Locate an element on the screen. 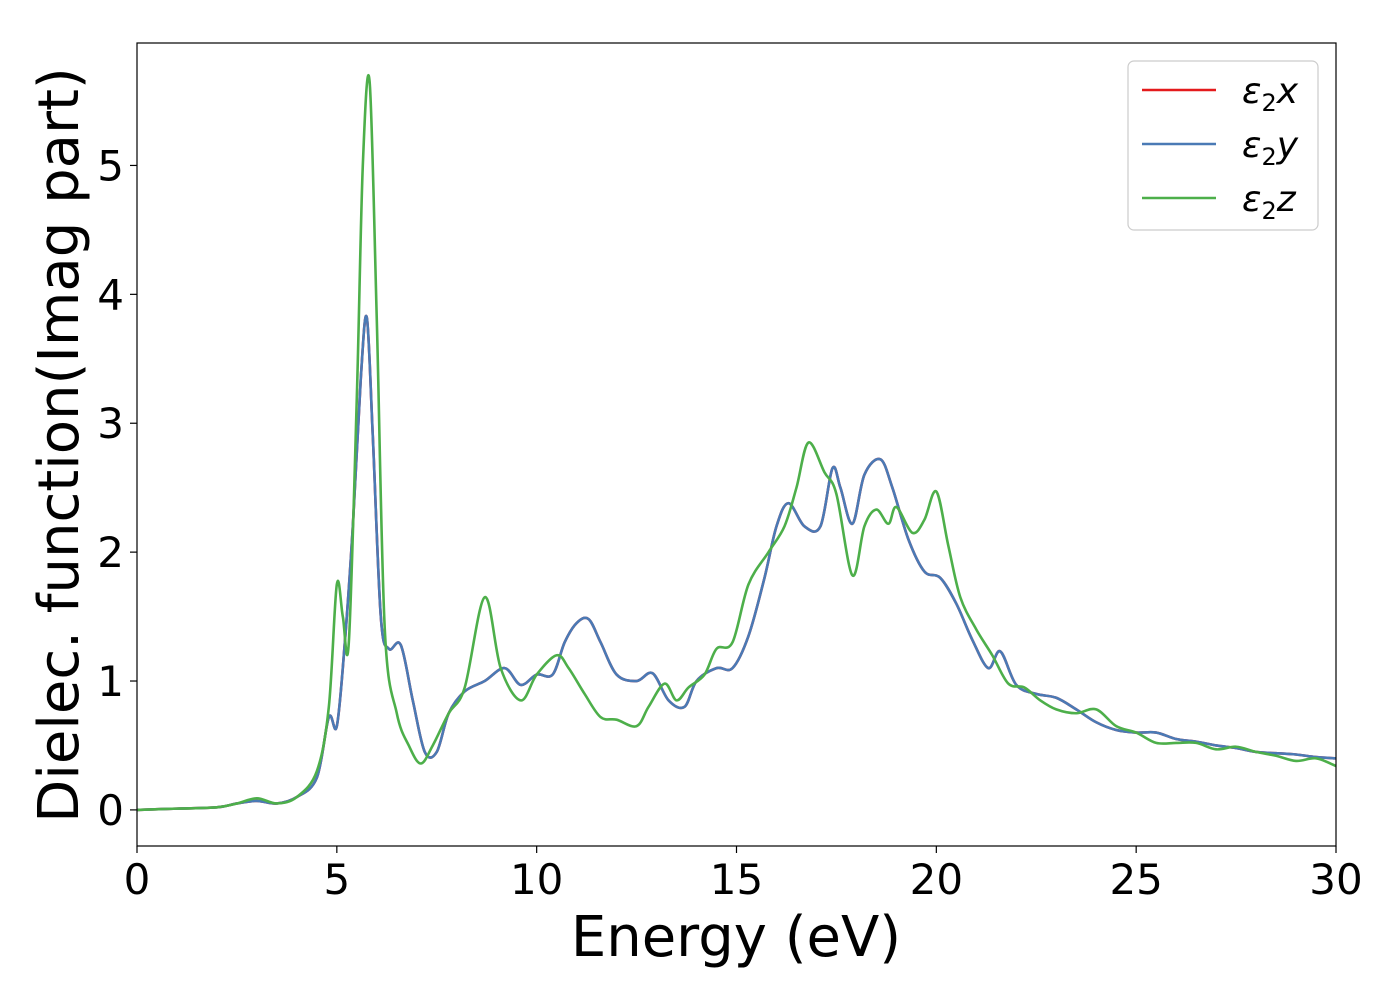 This screenshot has height=1000, width=1400. x-tick-label: 10 is located at coordinates (536, 879).